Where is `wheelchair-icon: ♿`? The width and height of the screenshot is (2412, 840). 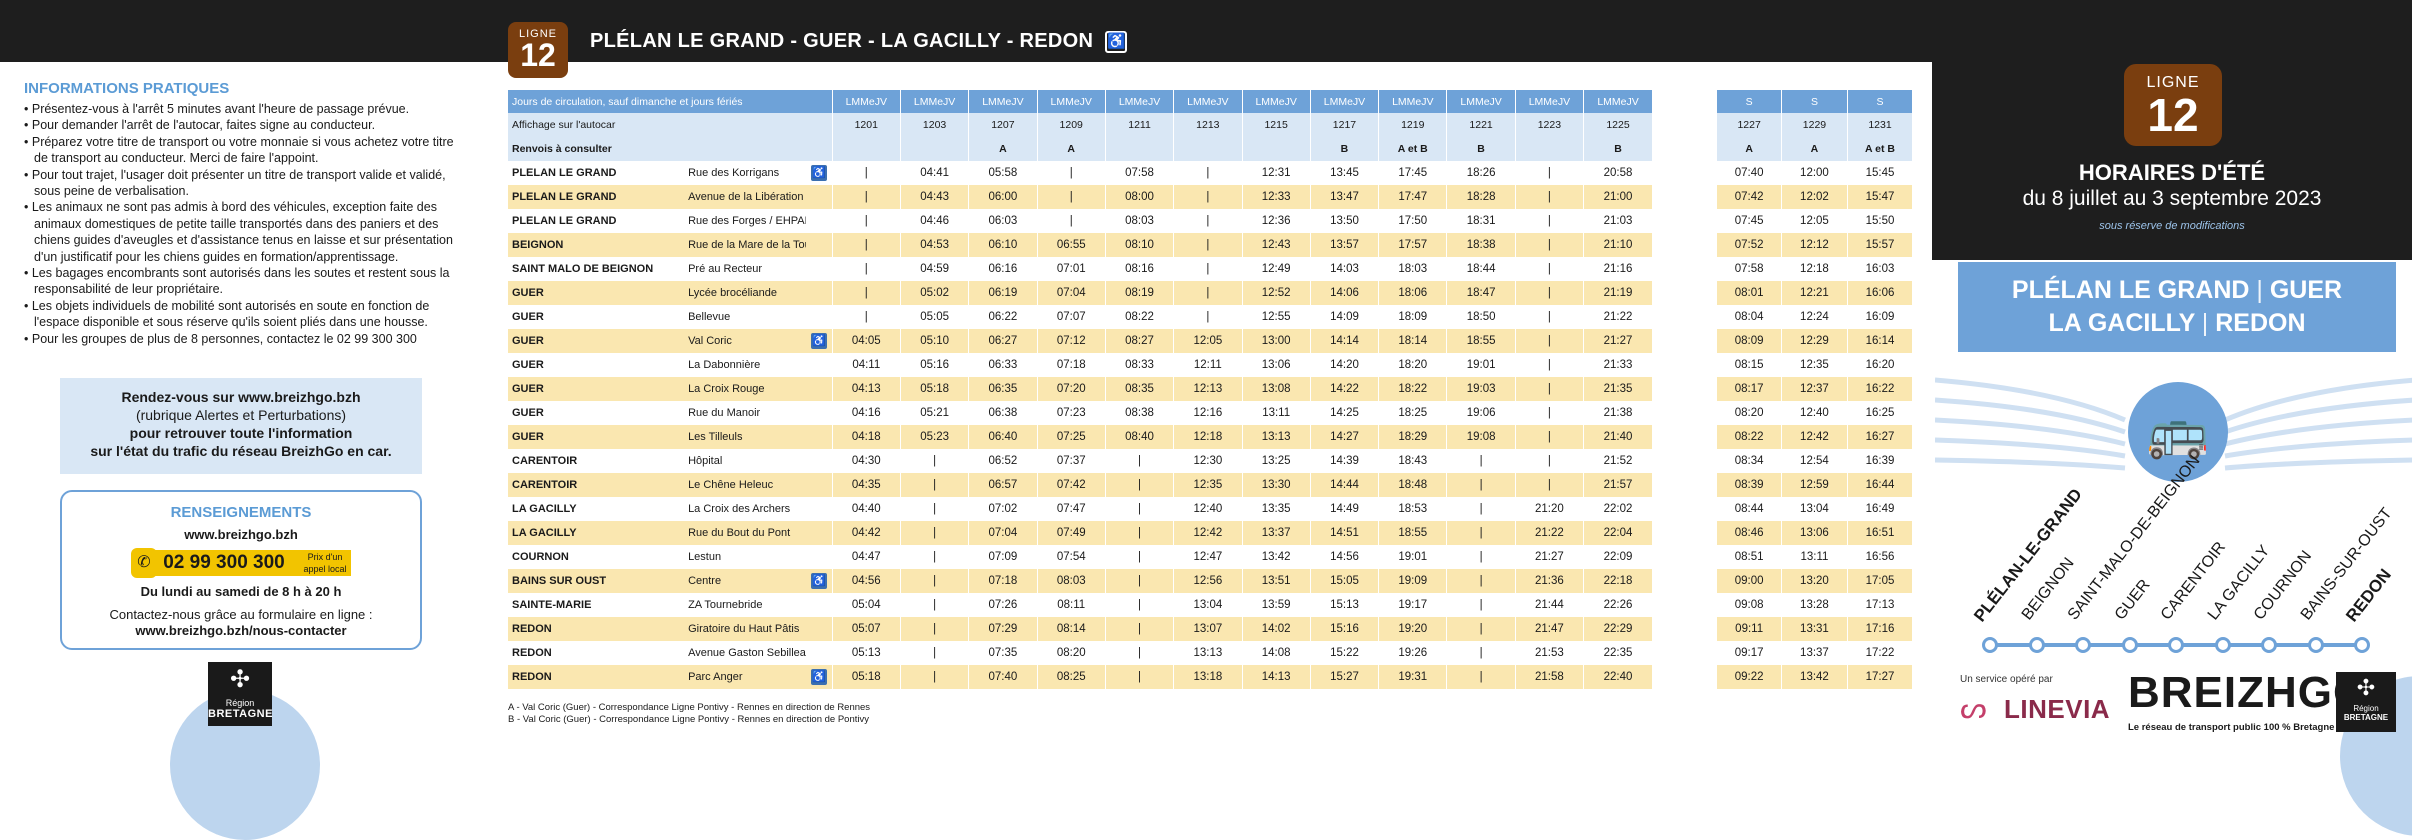
wheelchair-icon: ♿ is located at coordinates (818, 173).